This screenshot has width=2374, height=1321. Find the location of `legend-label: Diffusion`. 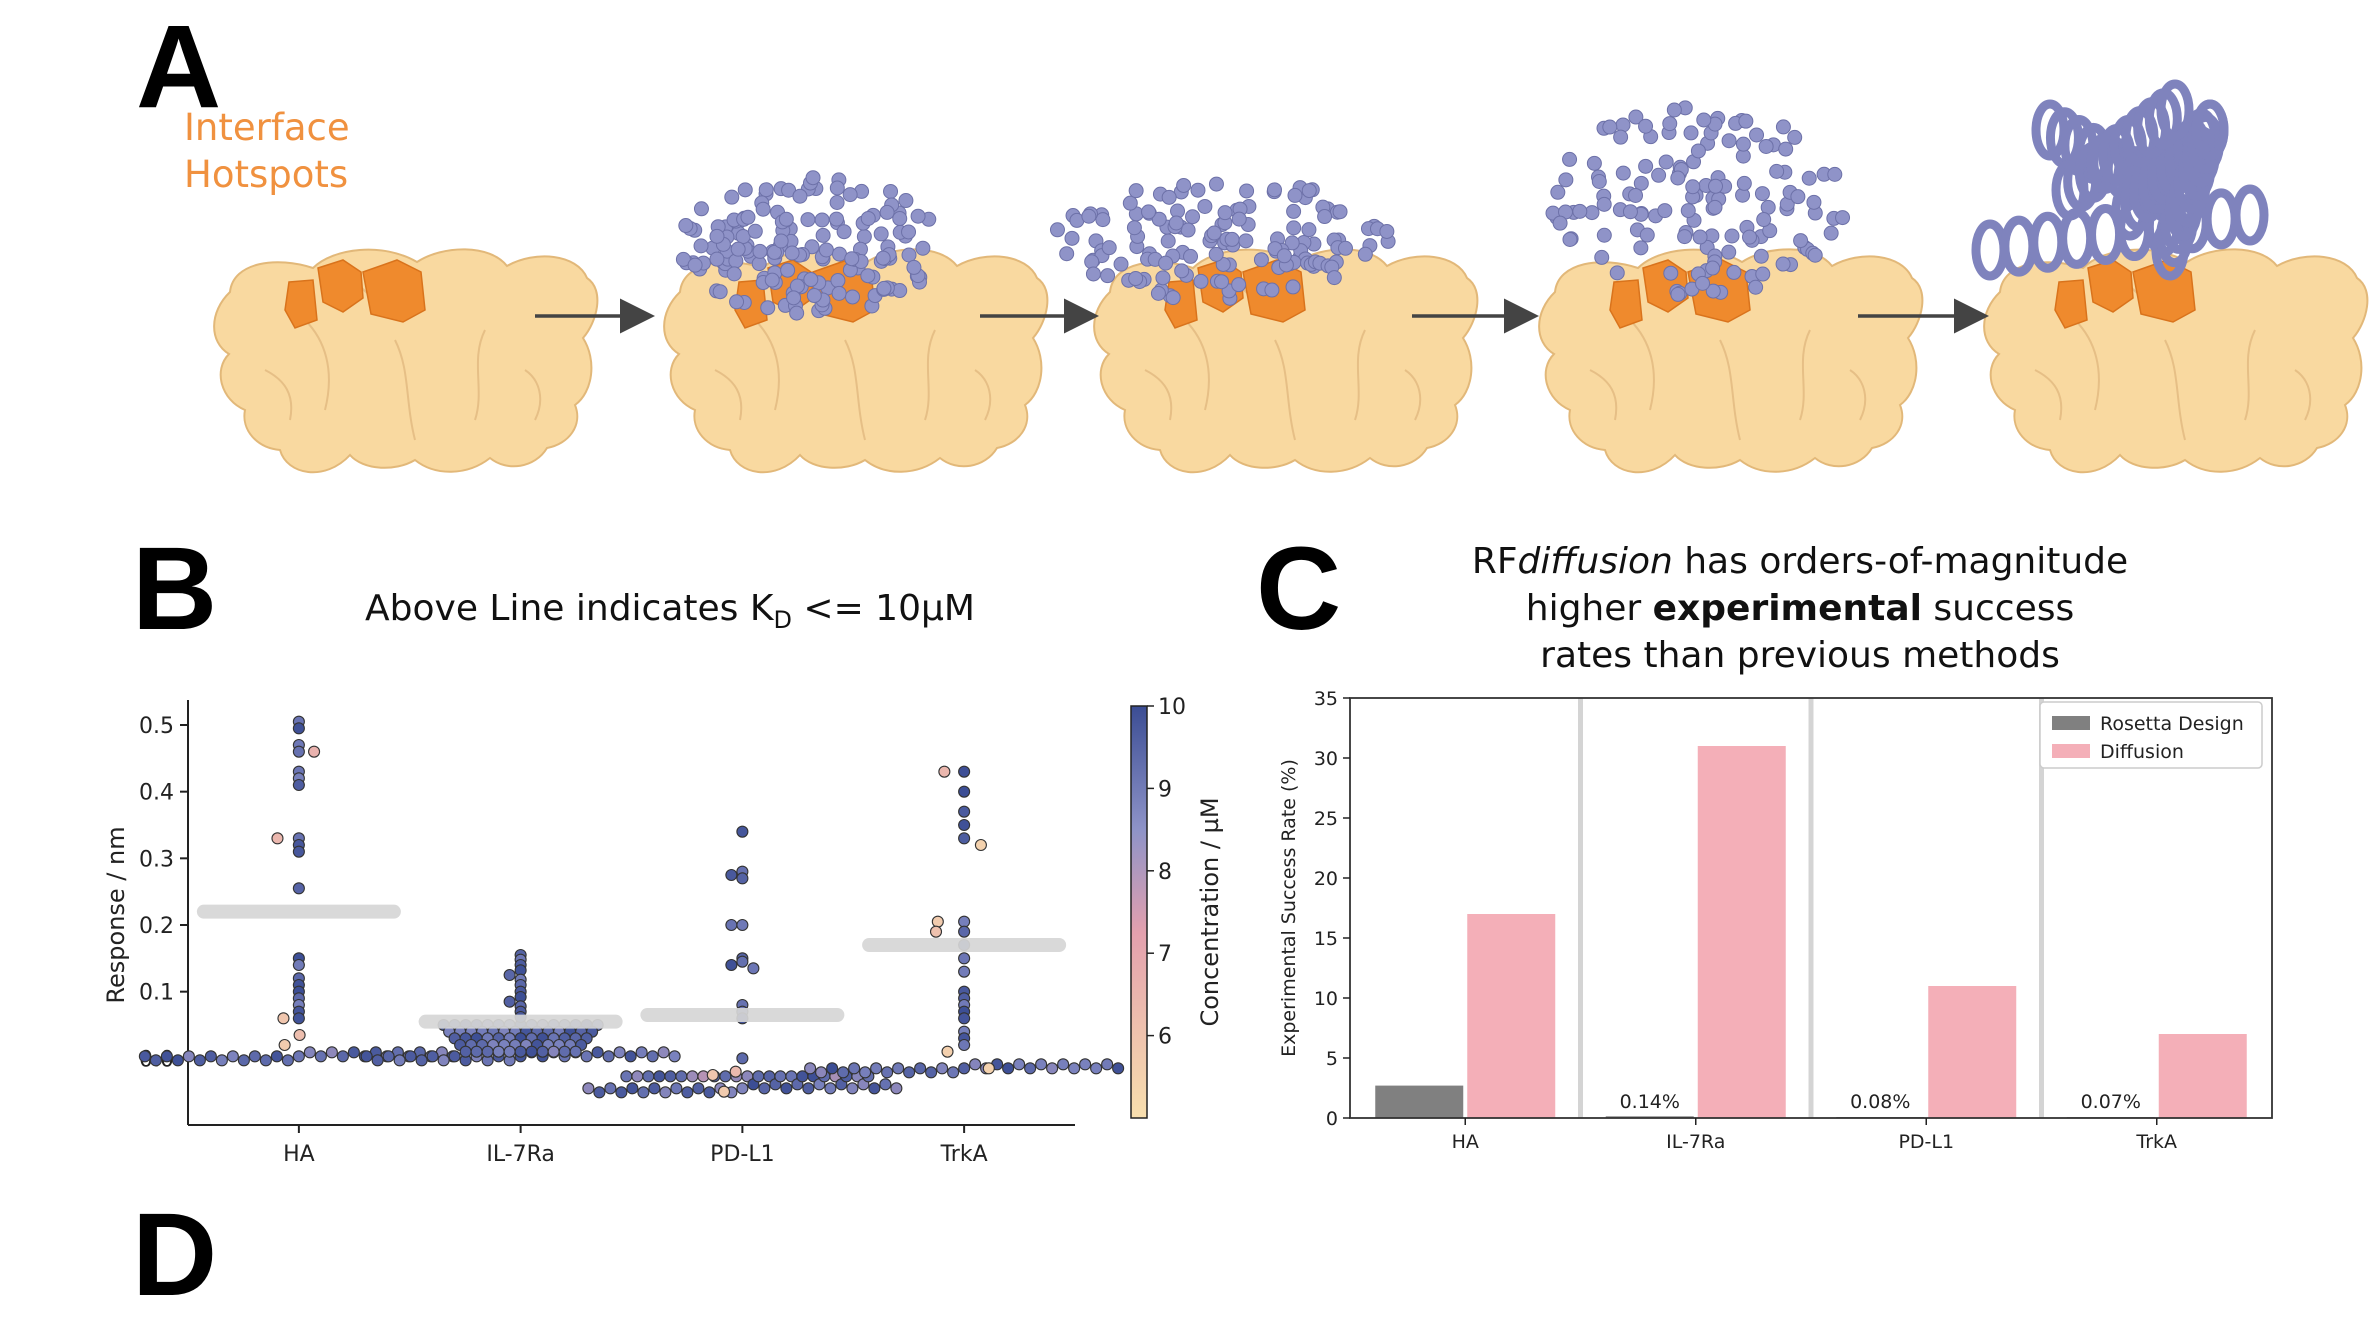

legend-label: Diffusion is located at coordinates (2142, 752).